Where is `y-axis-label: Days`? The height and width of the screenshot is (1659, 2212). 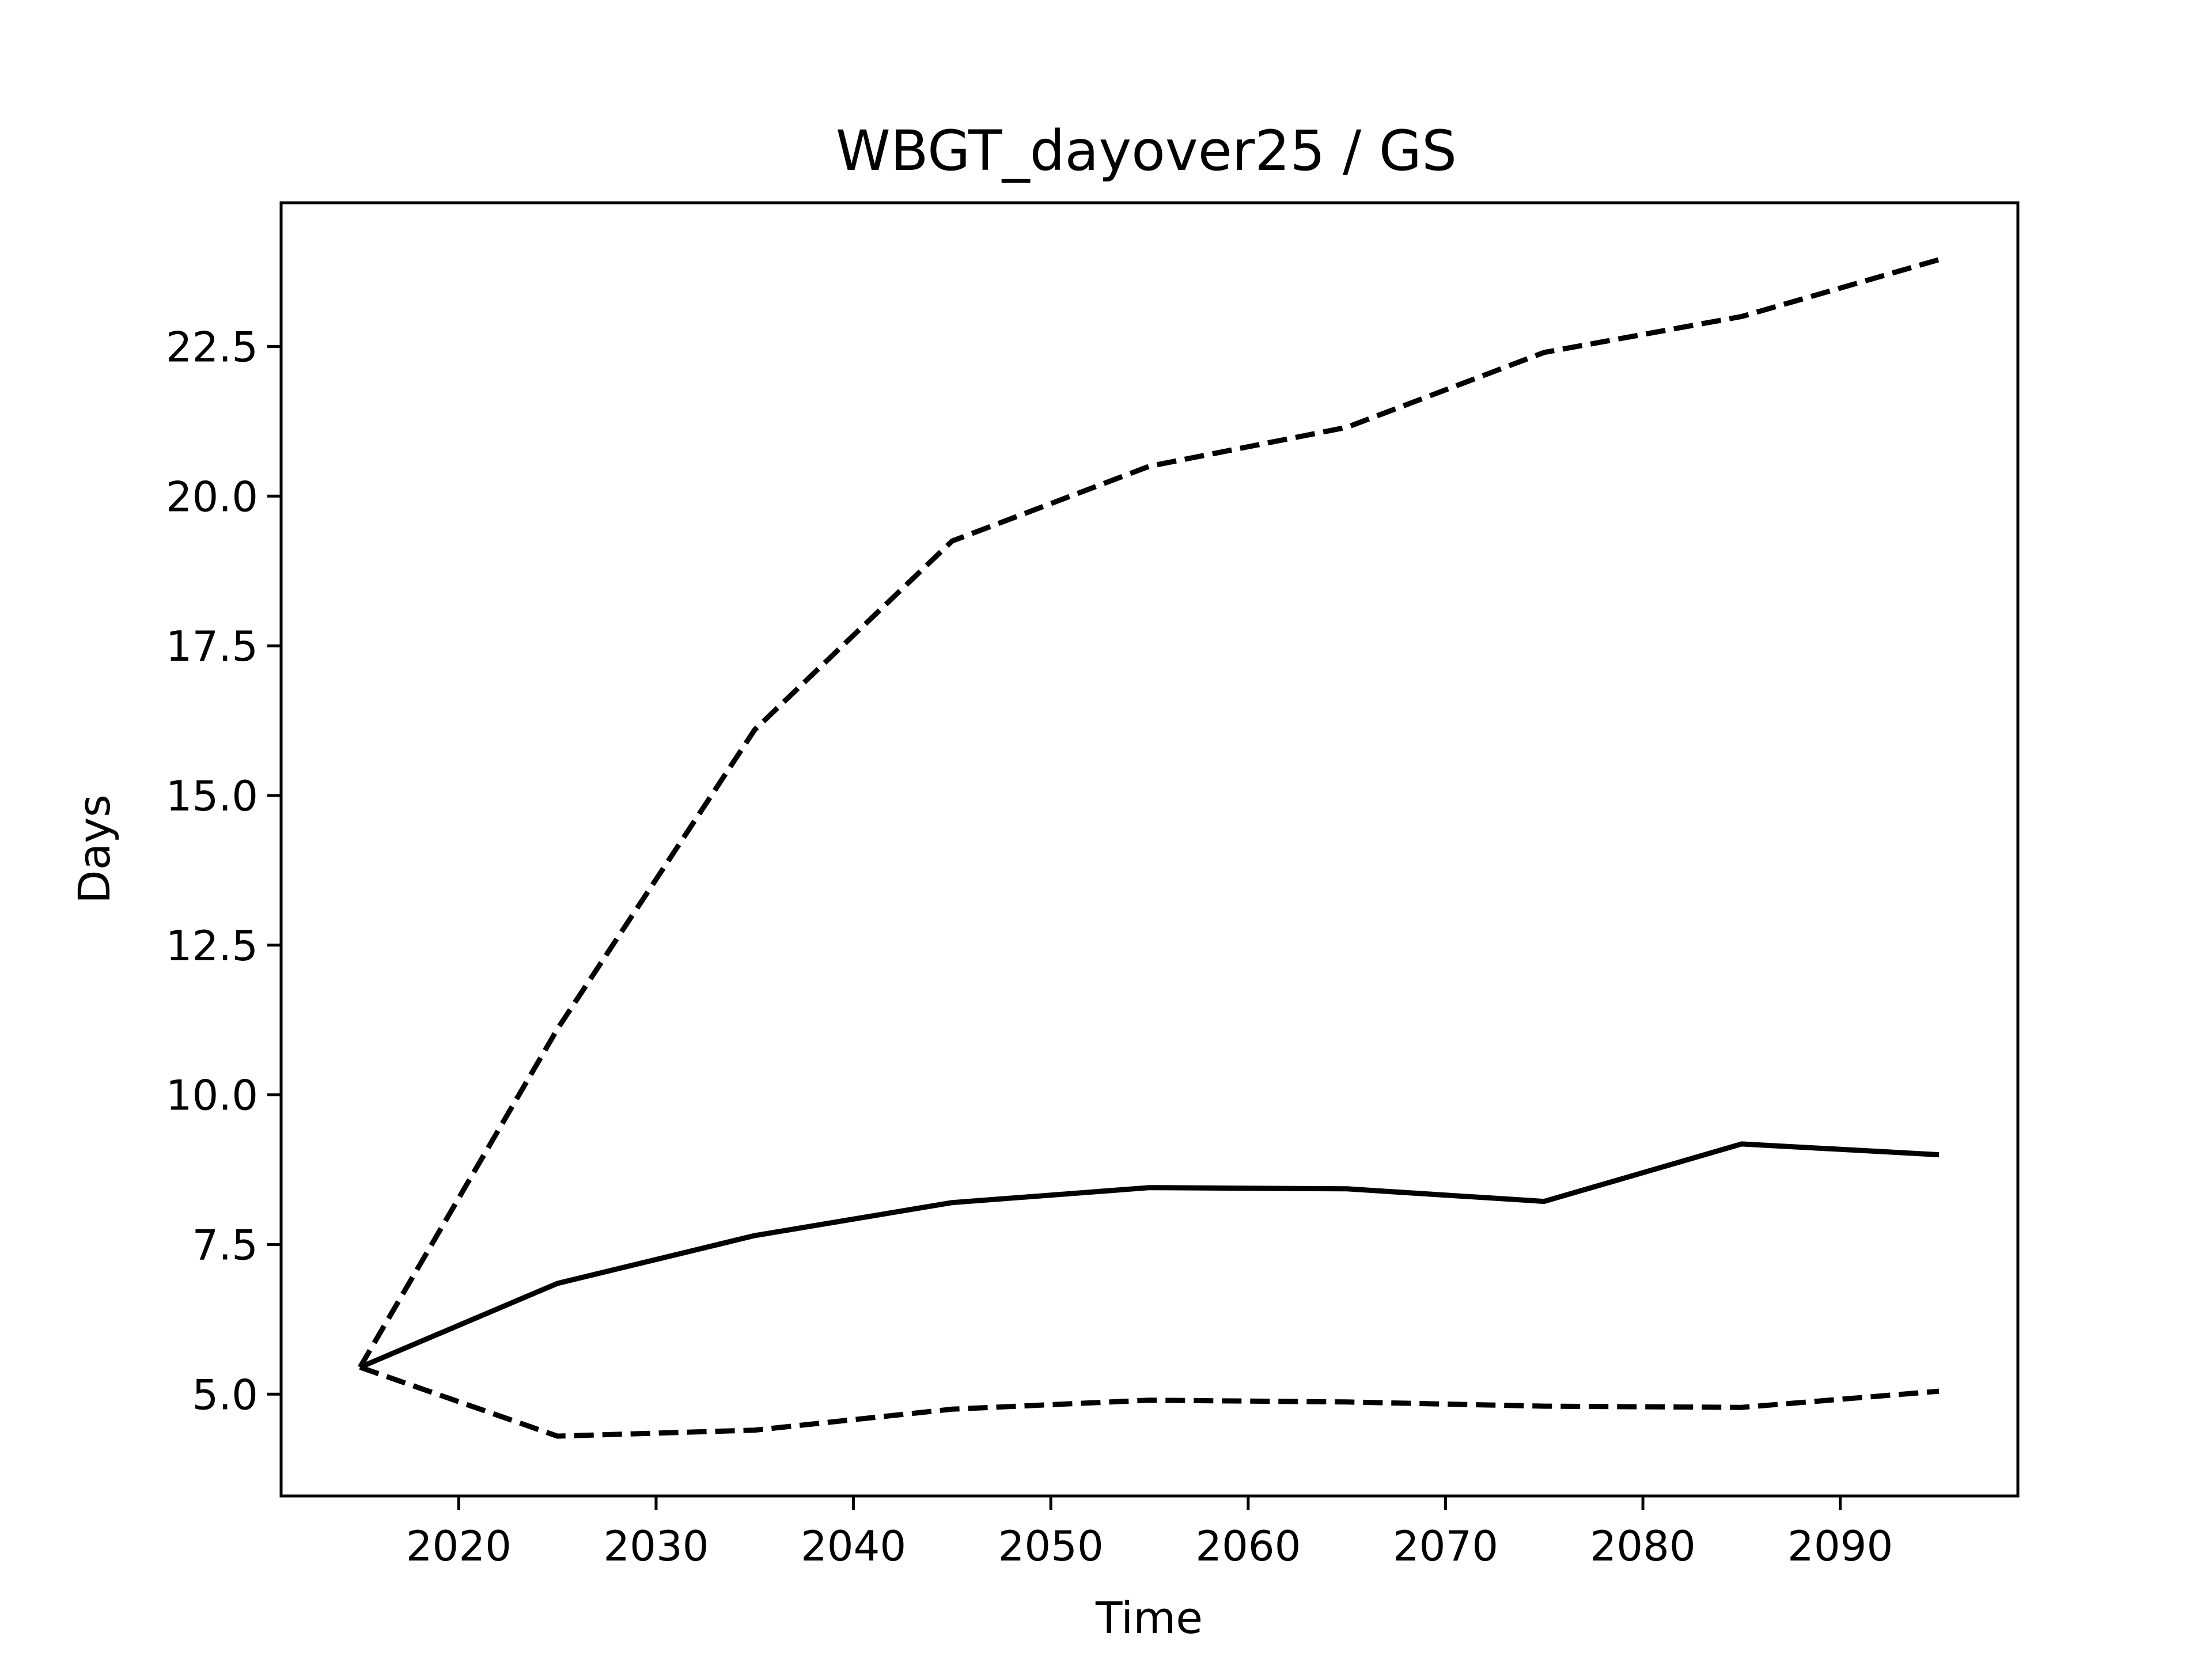
y-axis-label: Days is located at coordinates (94, 849).